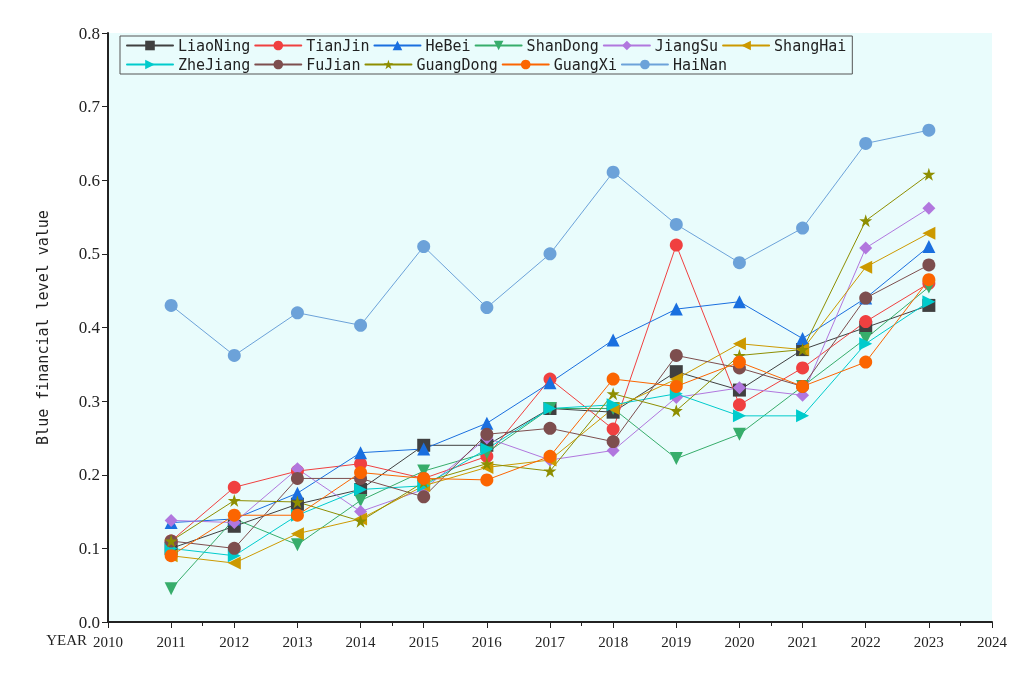 This screenshot has width=1018, height=696. Describe the element at coordinates (89, 180) in the screenshot. I see `y-tick-label: 0.6` at that location.